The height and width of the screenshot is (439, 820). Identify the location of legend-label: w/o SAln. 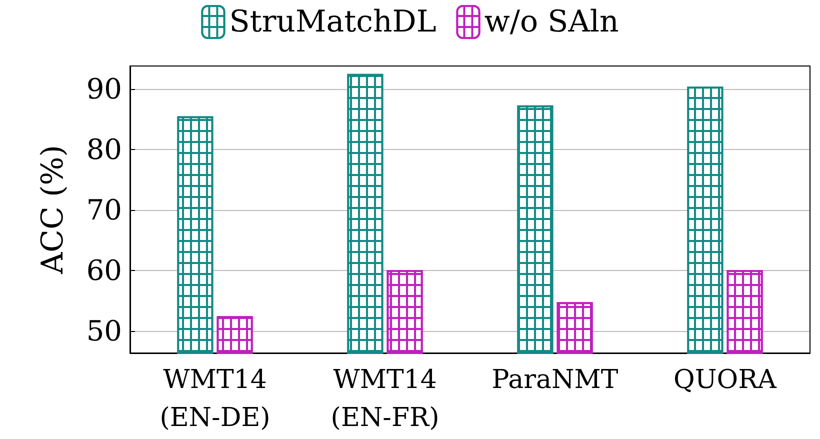
(551, 22).